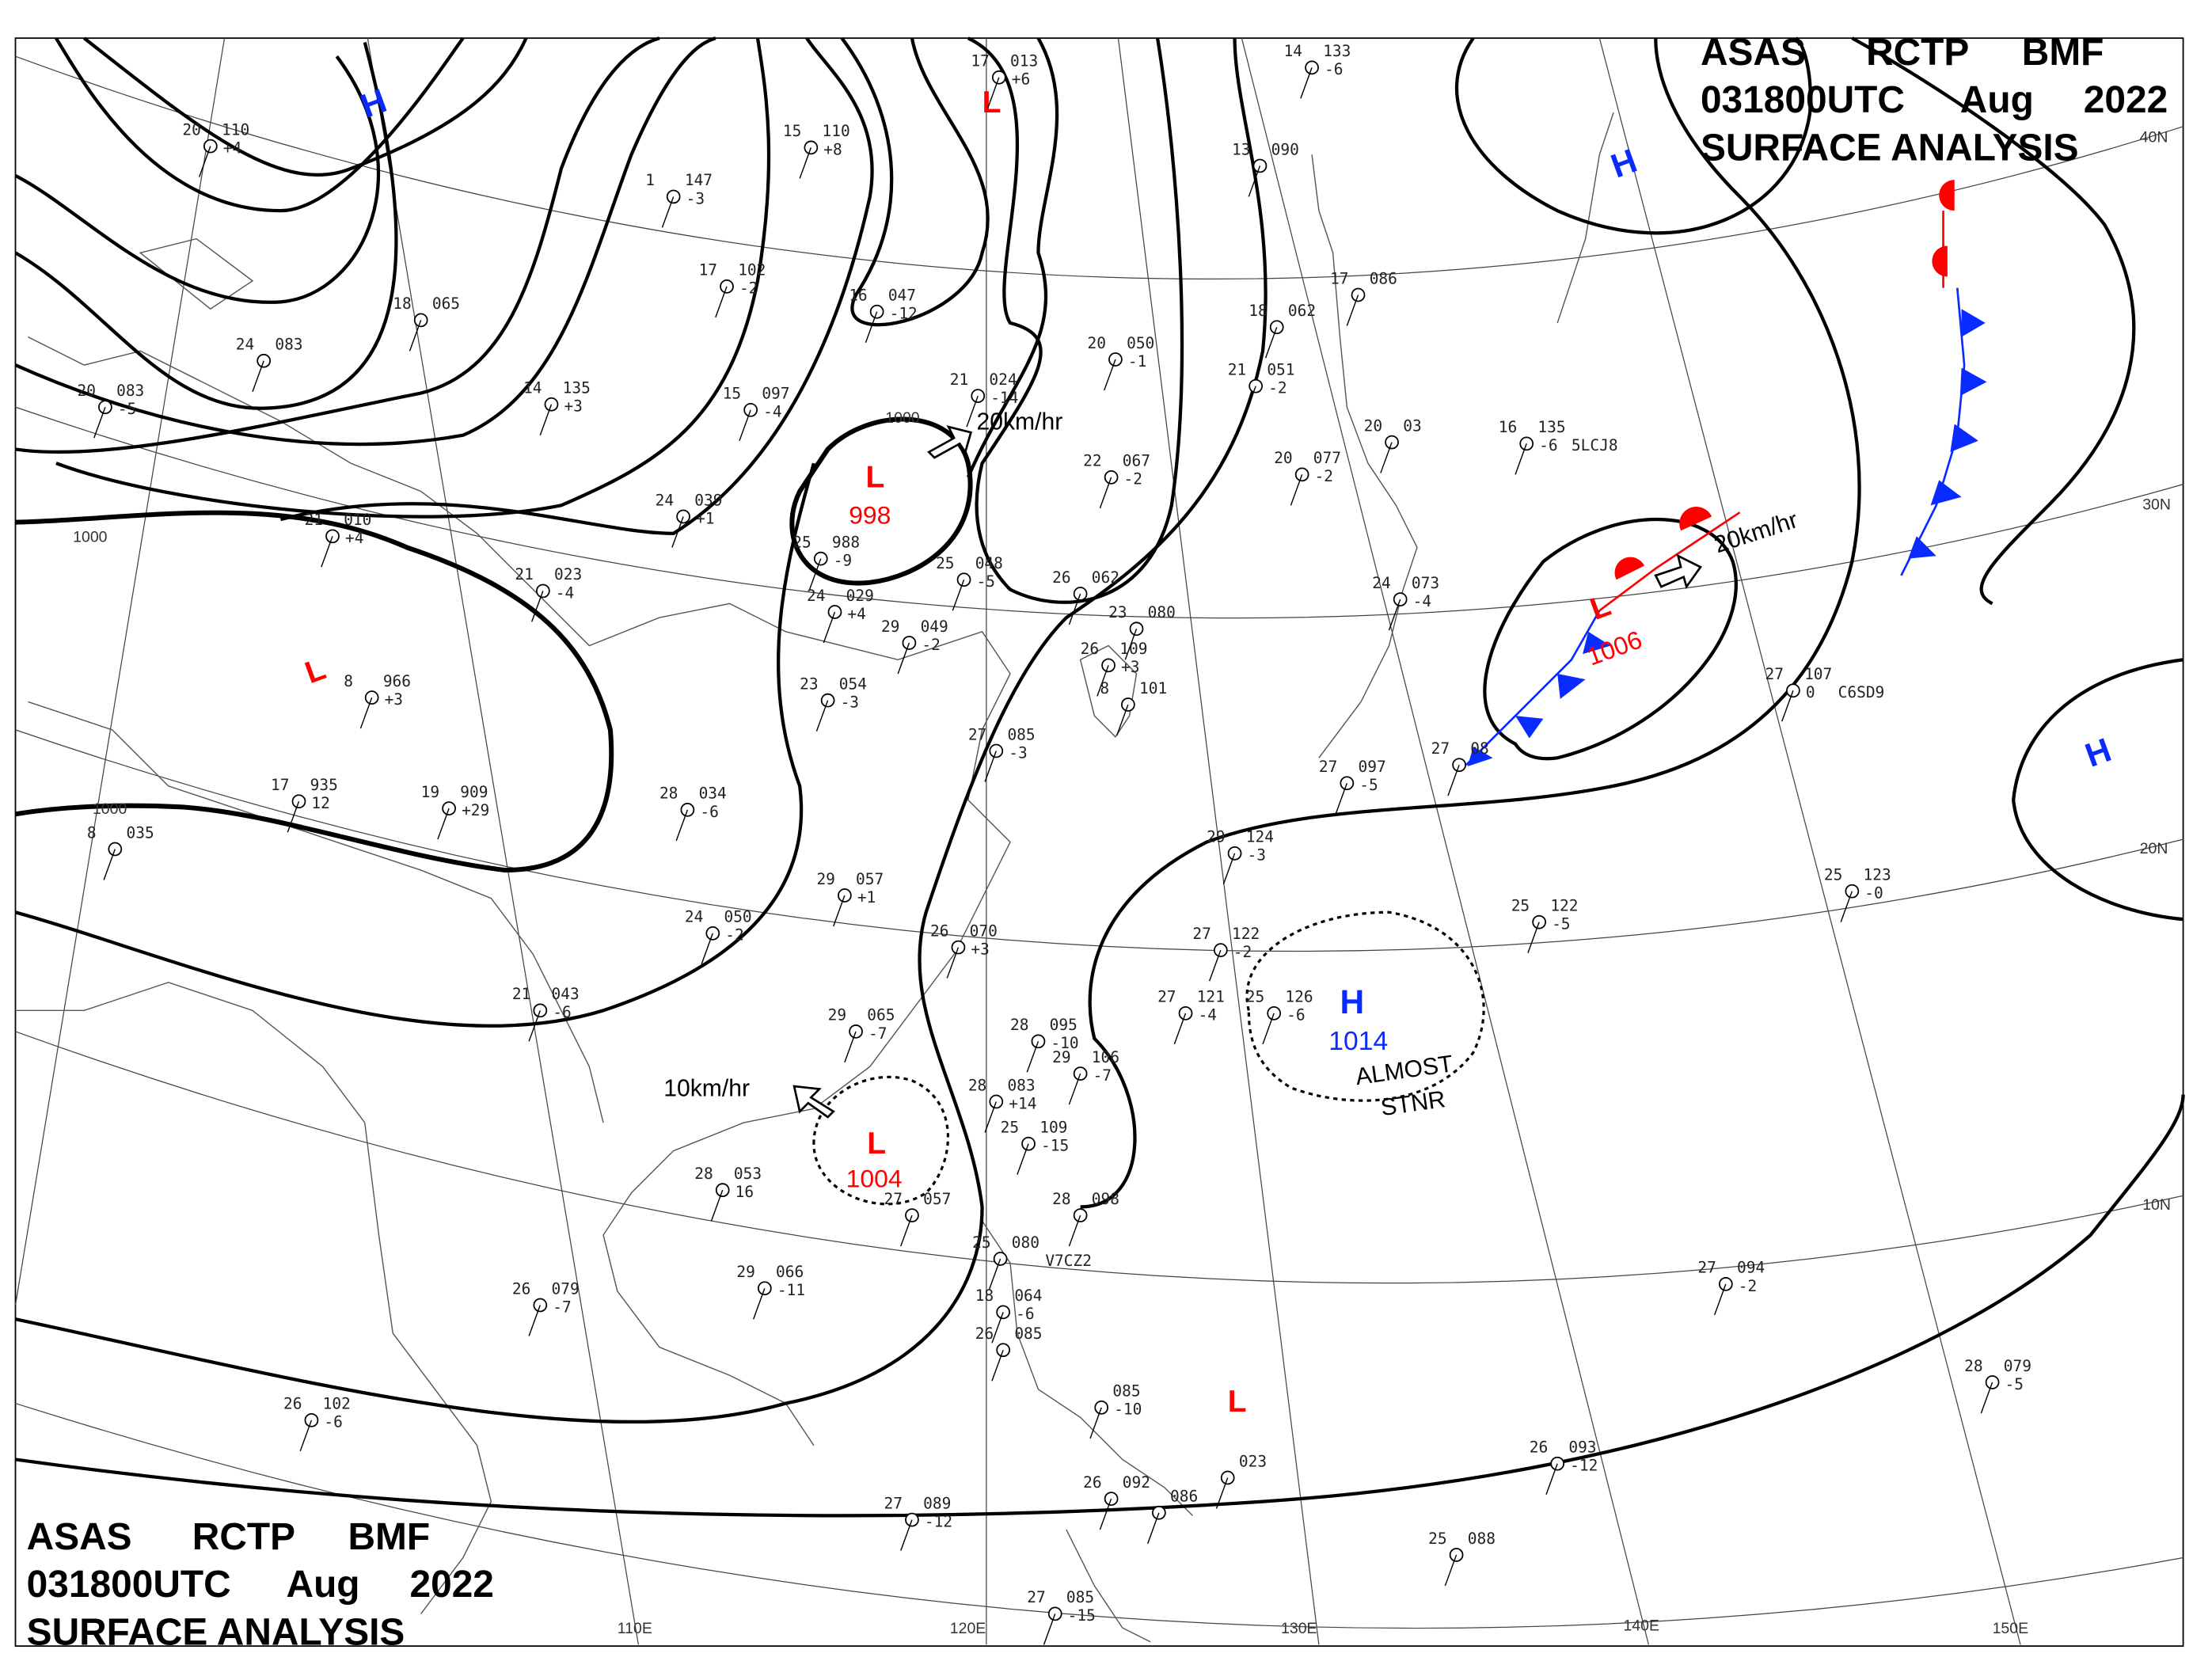  I want to click on station-plot: 21 051-2, so click(1261, 389).